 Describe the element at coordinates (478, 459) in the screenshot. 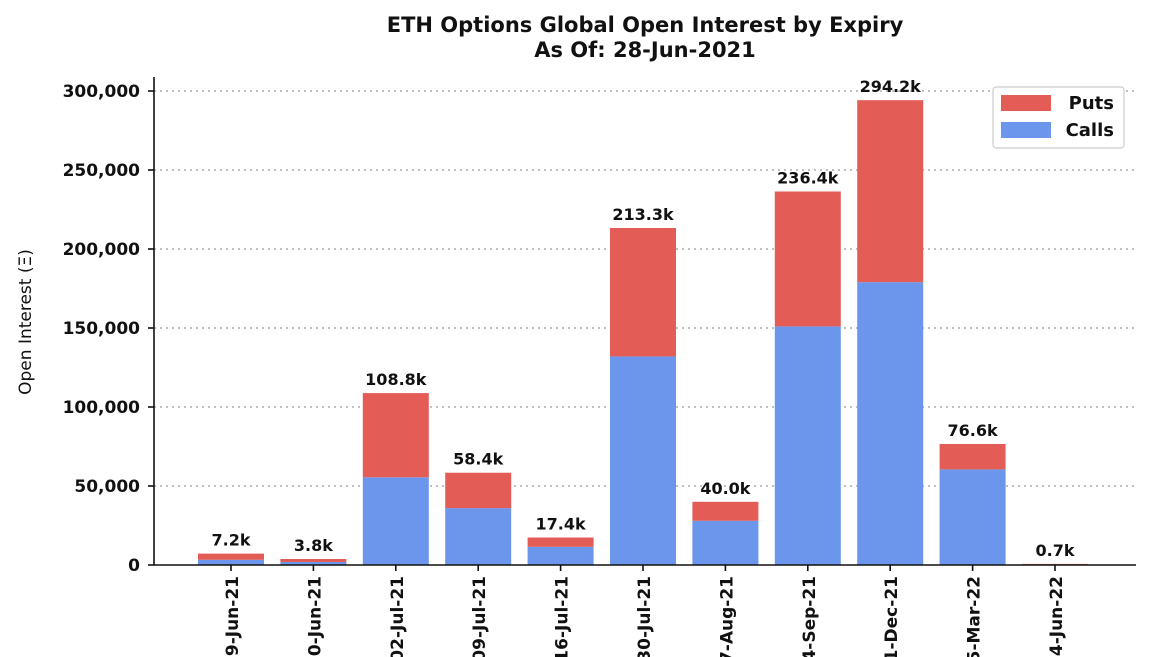

I see `total-label: 58.4k` at that location.